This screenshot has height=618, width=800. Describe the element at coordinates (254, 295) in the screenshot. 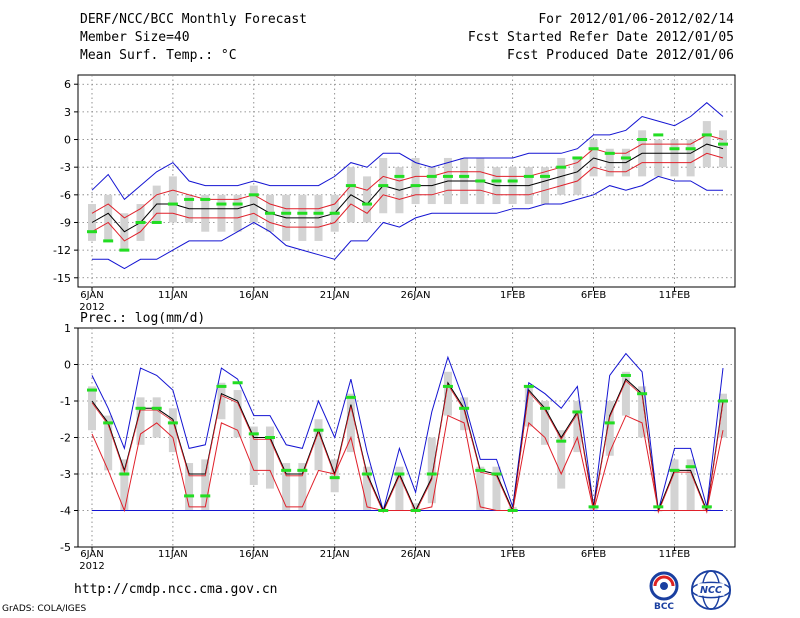

I see `temp-xtick-label: 16JAN` at that location.